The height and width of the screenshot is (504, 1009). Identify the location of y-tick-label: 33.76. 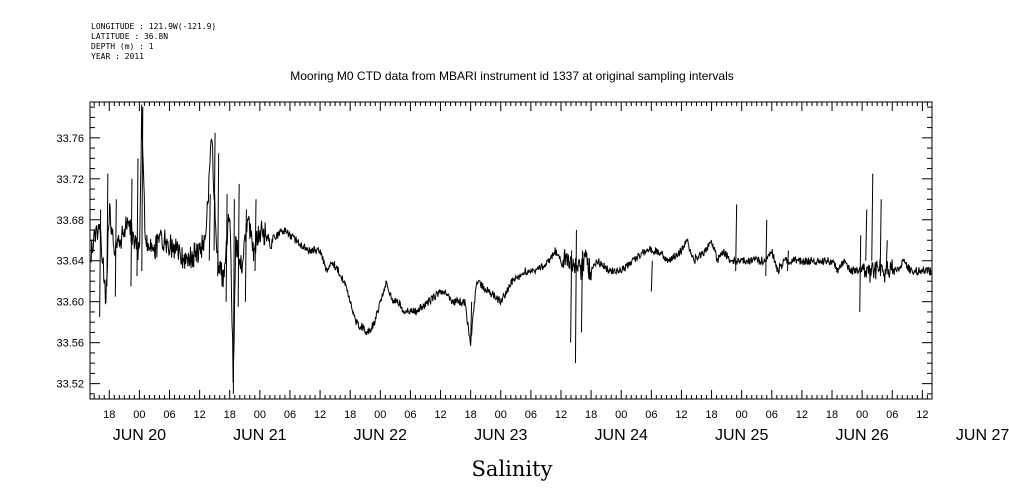
(70, 139).